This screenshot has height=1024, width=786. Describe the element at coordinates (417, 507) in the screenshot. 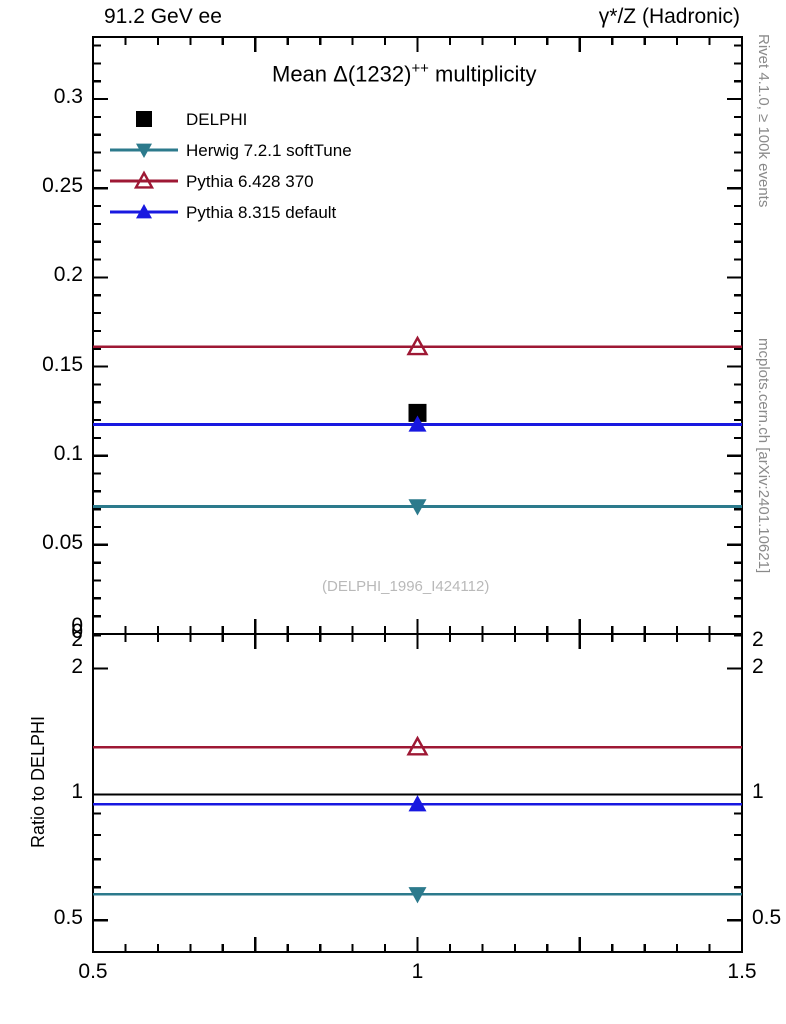

I see `data-marker-herwig` at that location.